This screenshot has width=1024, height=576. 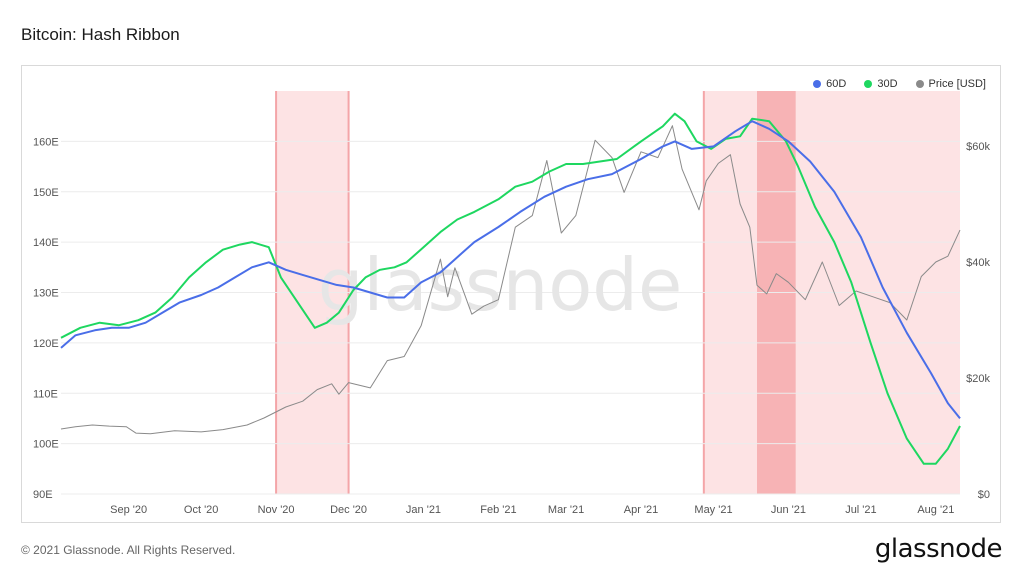 I want to click on x-tick-label: Jun '21, so click(x=788, y=510).